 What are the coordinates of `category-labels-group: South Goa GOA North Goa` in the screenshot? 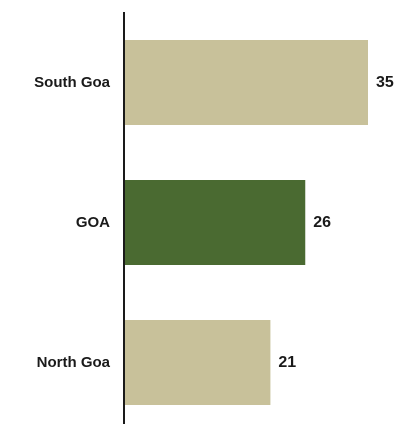 It's located at (72, 222).